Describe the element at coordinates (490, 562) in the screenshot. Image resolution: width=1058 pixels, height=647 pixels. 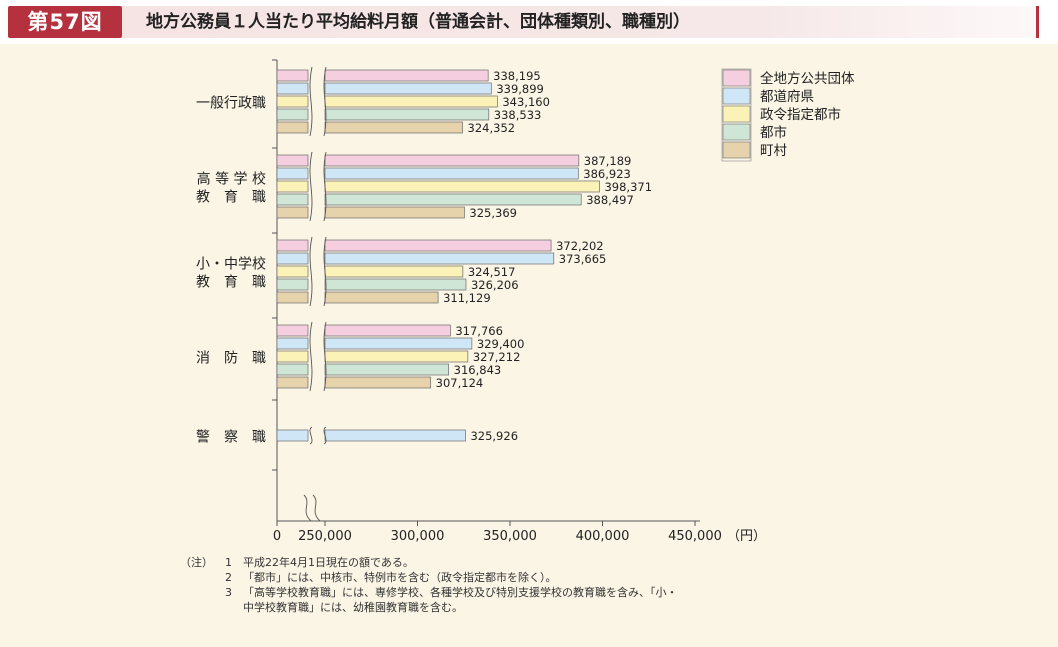
I see `note-row-1: （注） 1 平成22年4月1日現在の額である。` at that location.